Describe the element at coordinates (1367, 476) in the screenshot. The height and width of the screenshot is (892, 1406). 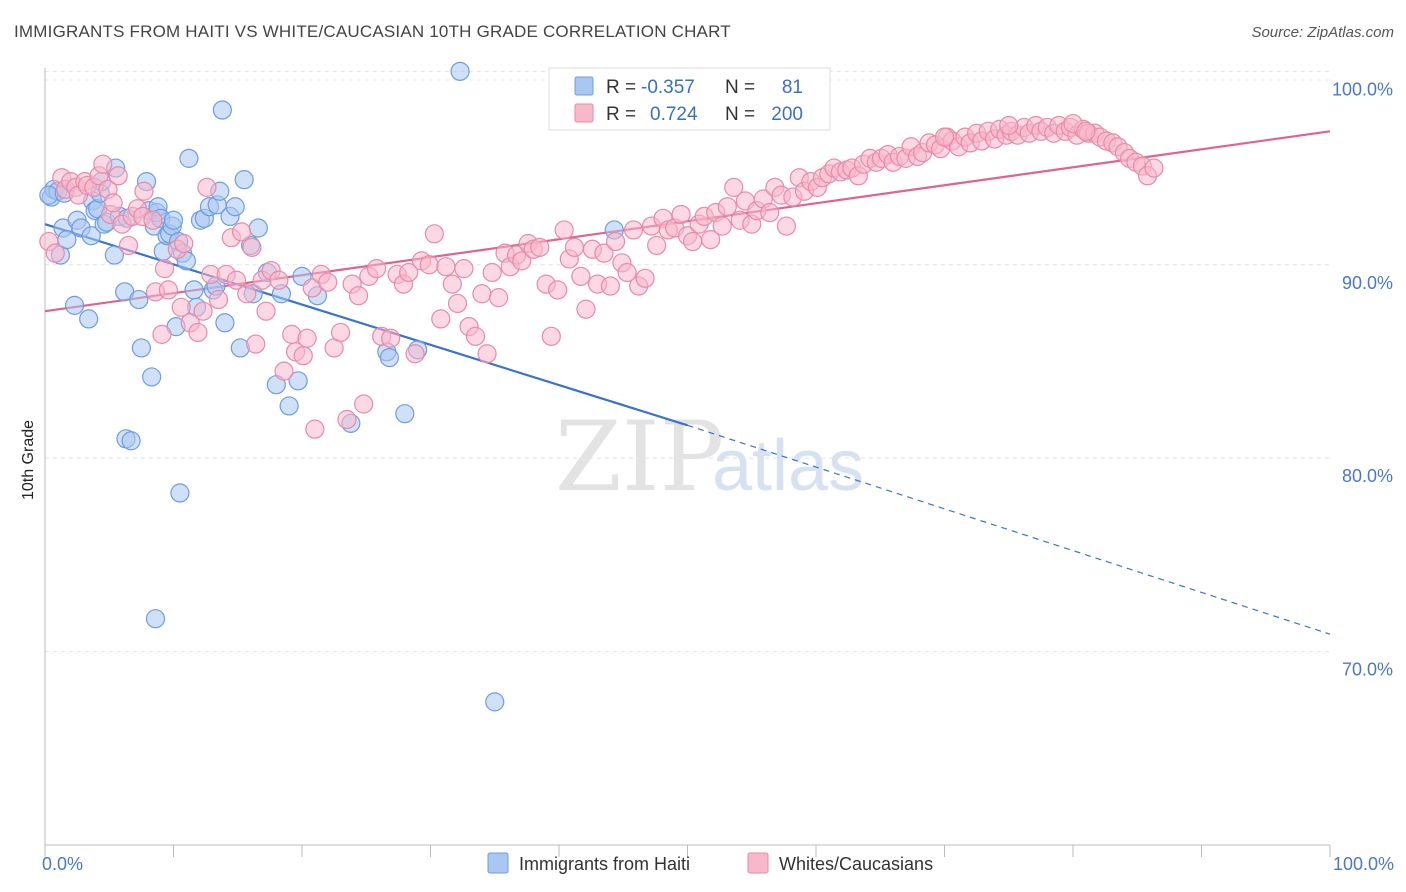
I see `y-tick-label: 80.0%` at that location.